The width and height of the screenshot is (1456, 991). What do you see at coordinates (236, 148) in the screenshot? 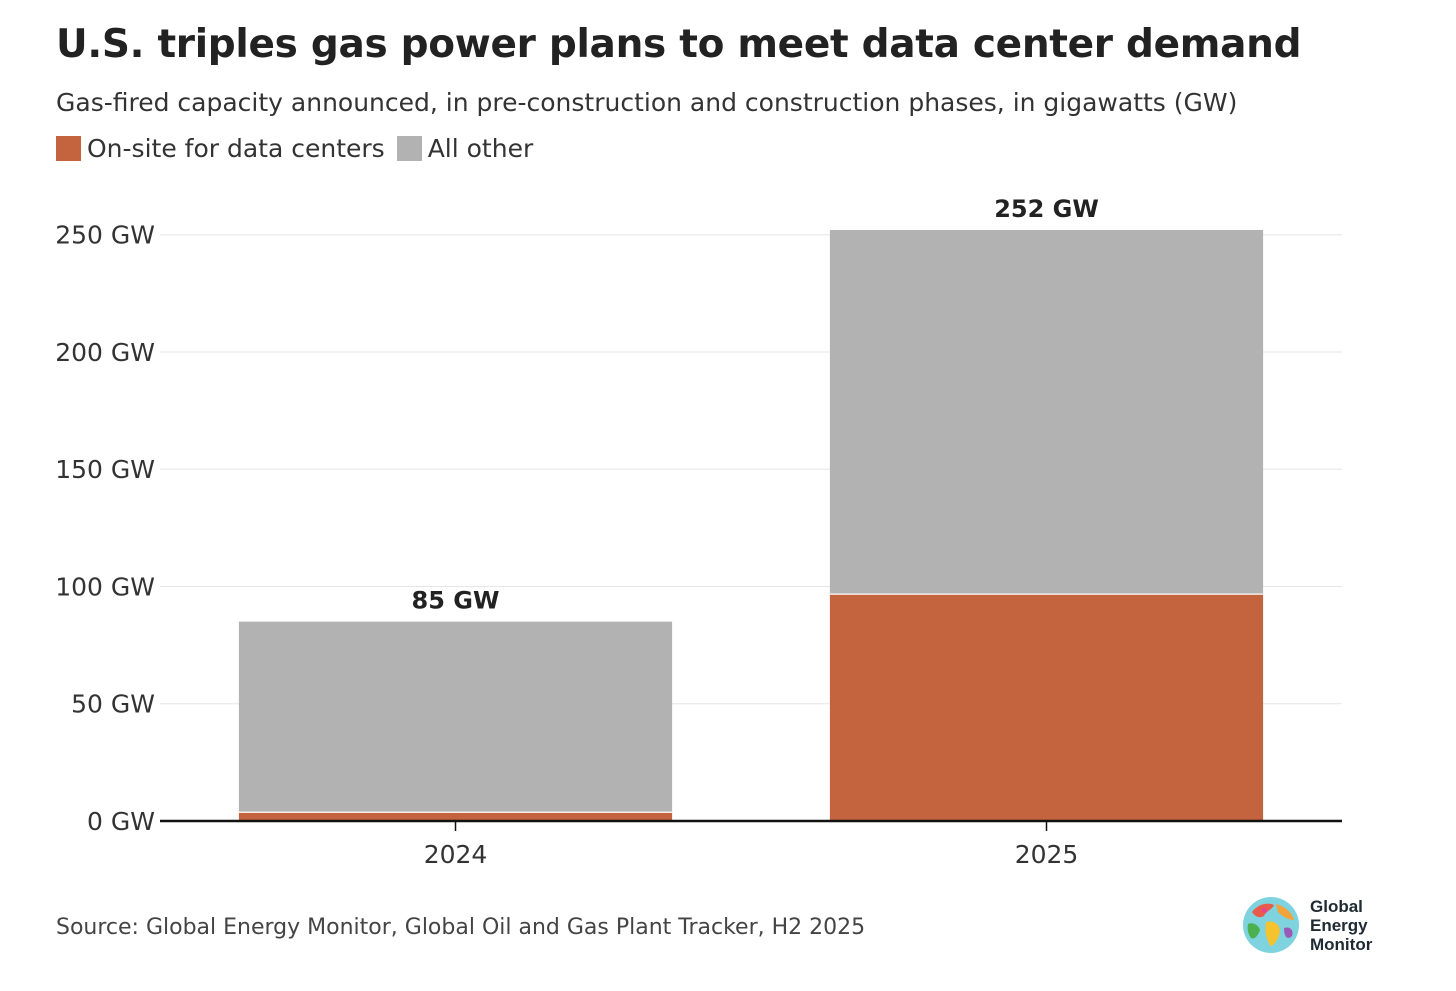
I see `legend-label-data-centers: On-site for data centers` at bounding box center [236, 148].